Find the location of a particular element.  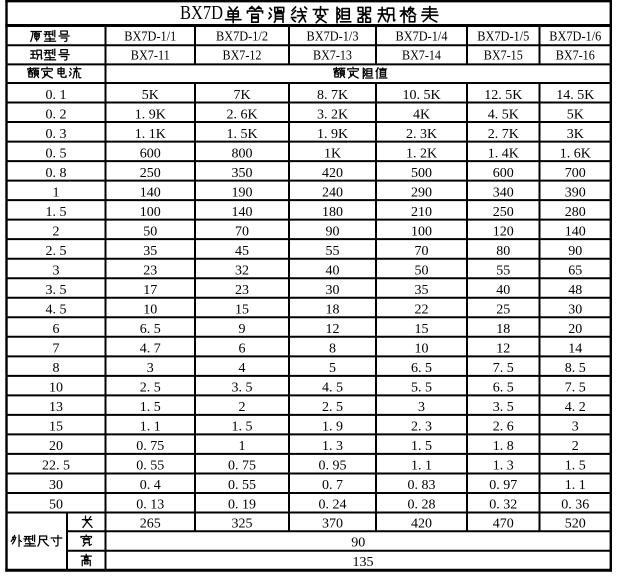

svg-text: 6 is located at coordinates (242, 349).